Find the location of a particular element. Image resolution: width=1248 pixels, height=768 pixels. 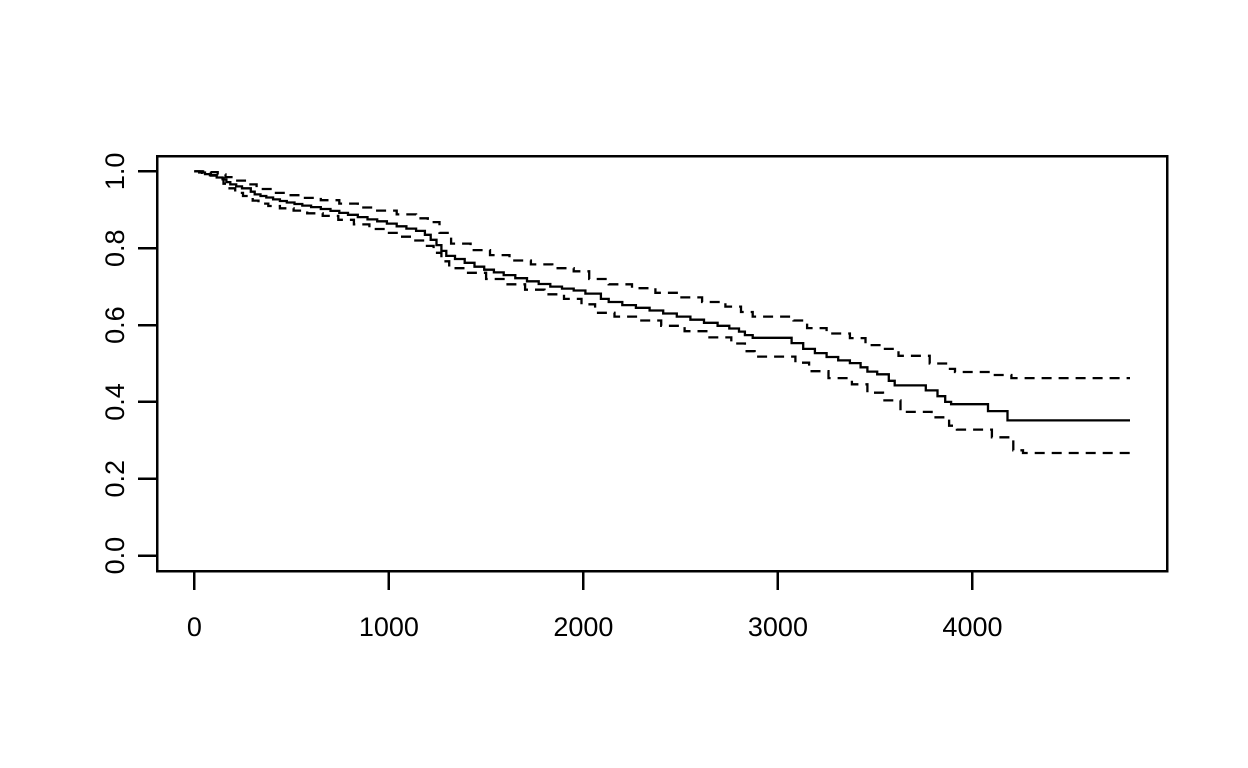

y-tick-label: 0.2 is located at coordinates (115, 479).